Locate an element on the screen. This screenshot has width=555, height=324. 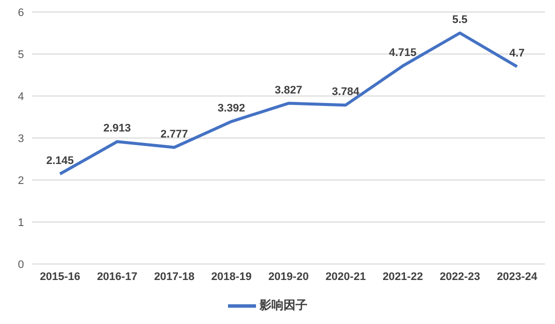
y-tick-label: 4 is located at coordinates (21, 96).